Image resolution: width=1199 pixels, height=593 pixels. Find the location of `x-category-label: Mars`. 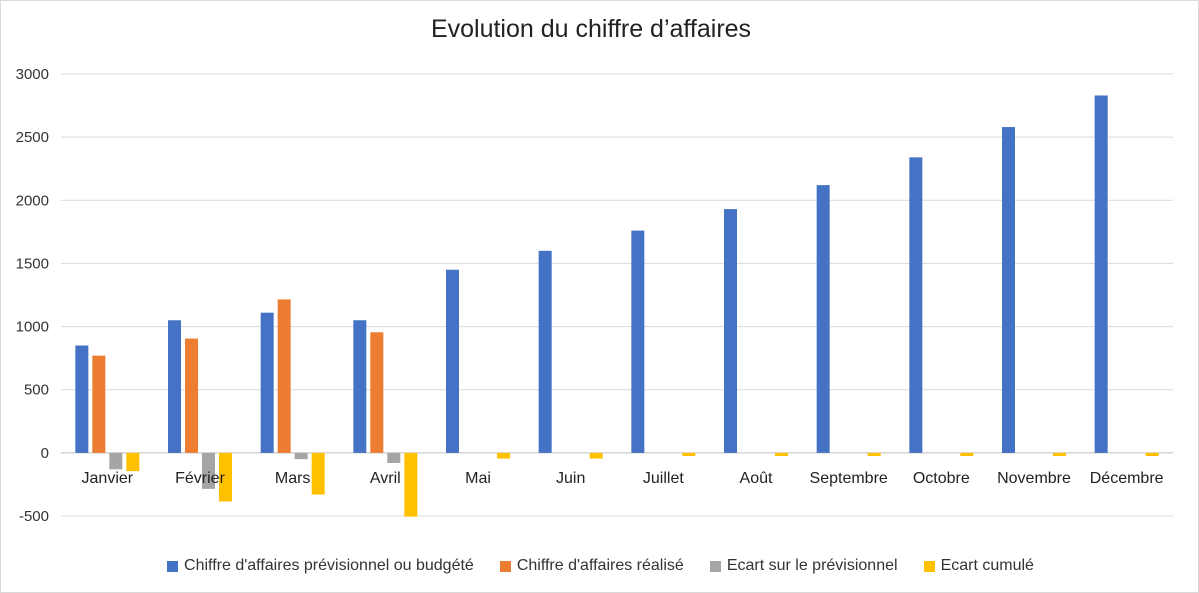

x-category-label: Mars is located at coordinates (293, 478).